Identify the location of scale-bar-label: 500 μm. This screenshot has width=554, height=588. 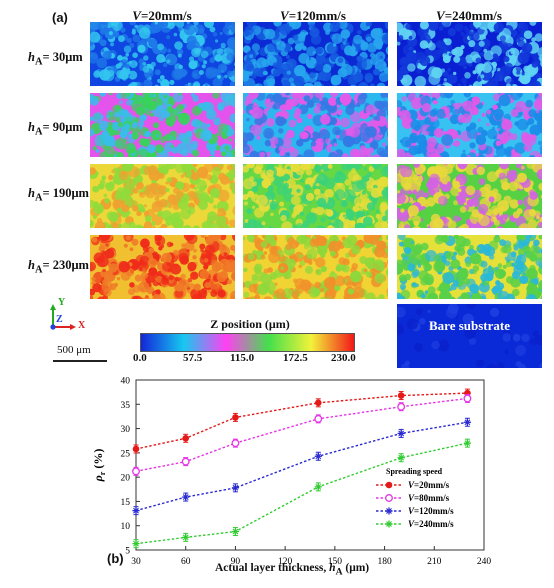
(74, 350).